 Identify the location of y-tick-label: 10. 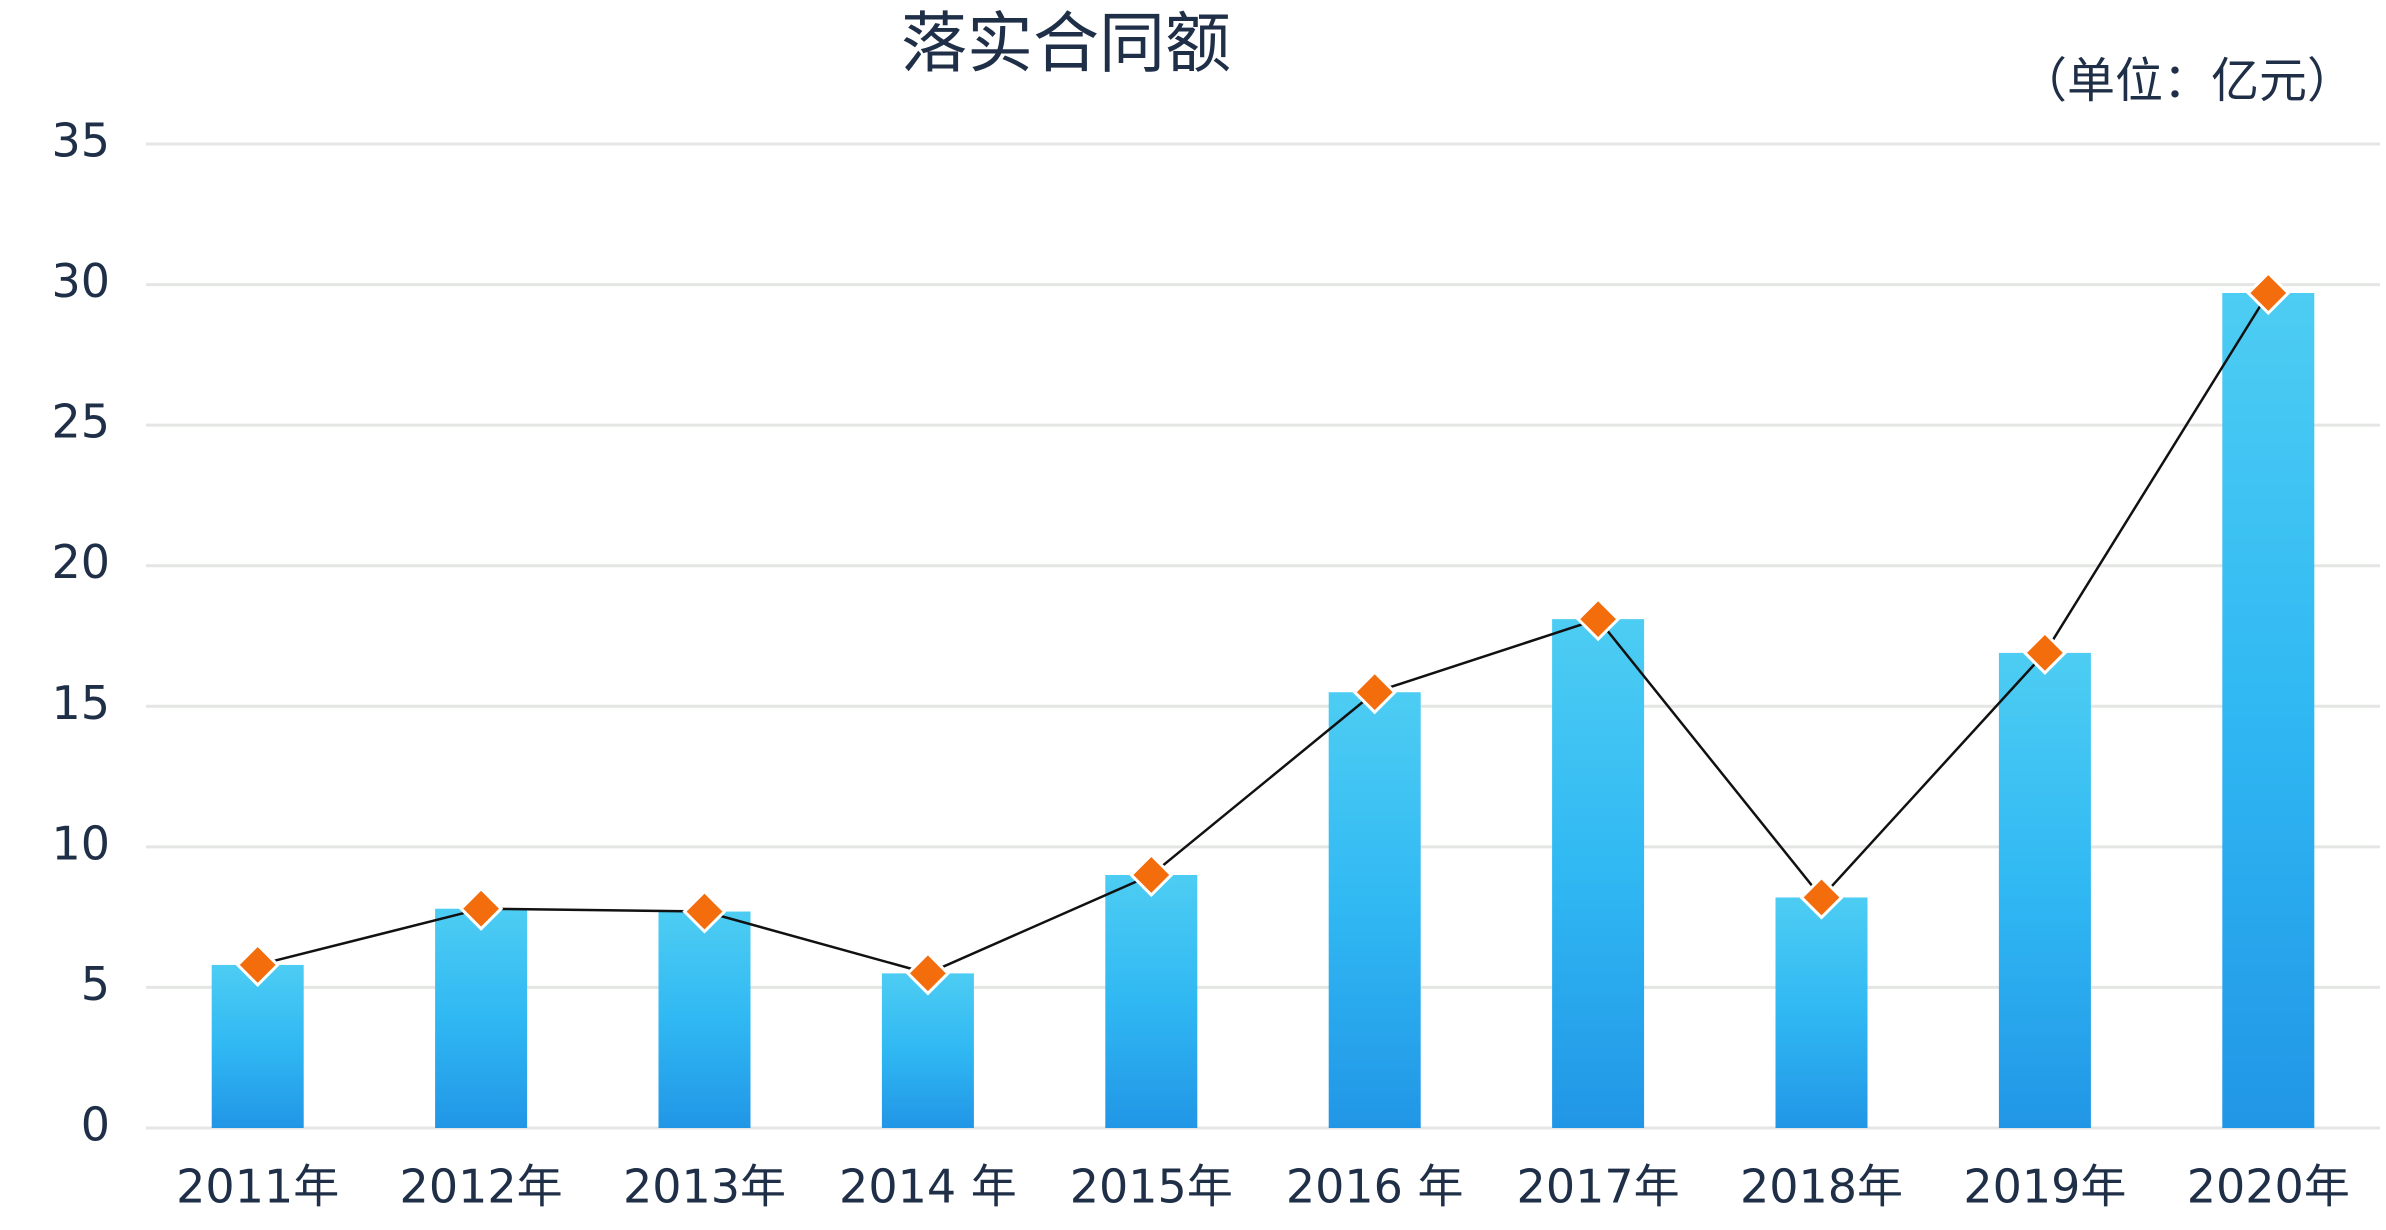
(80, 843).